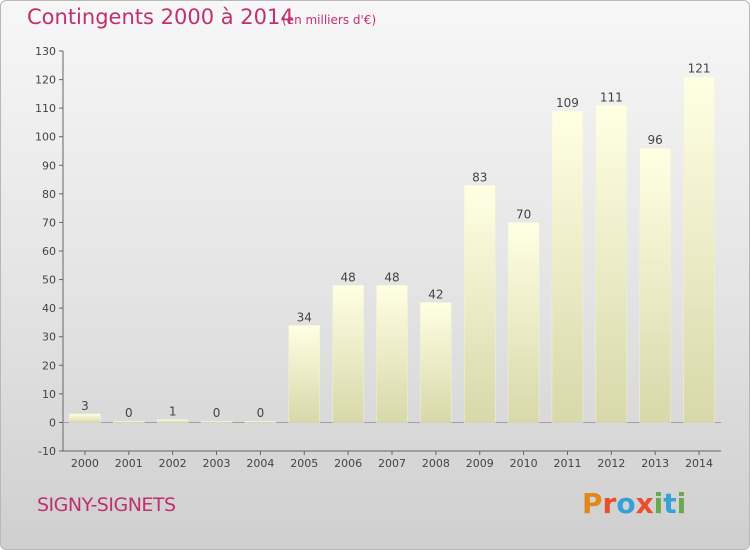  Describe the element at coordinates (655, 140) in the screenshot. I see `data-label: 96` at that location.